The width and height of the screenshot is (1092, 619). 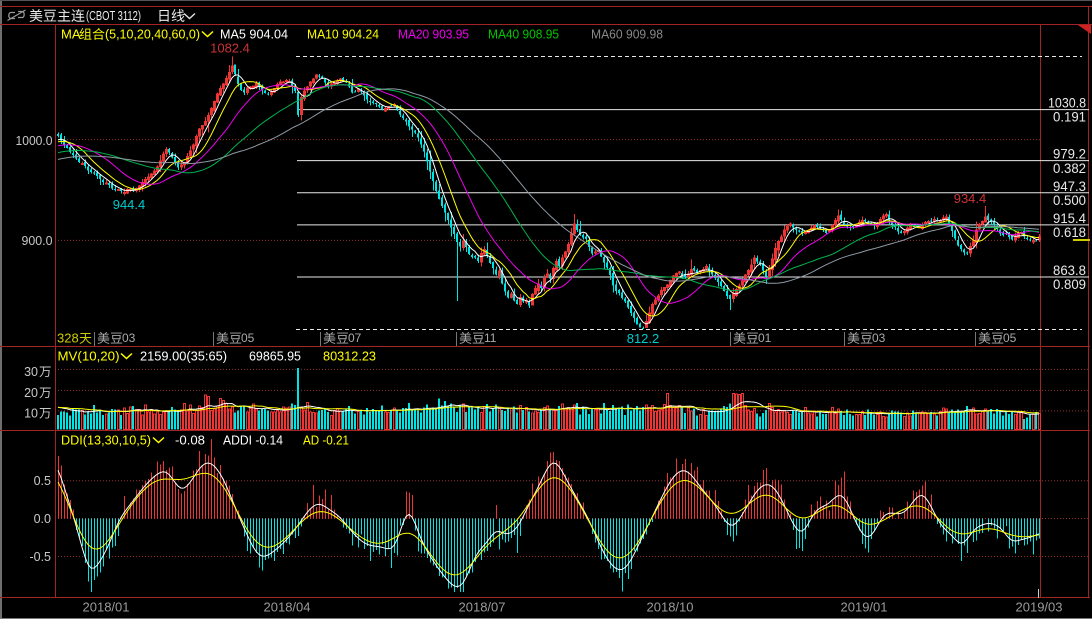 What do you see at coordinates (71, 34) in the screenshot?
I see `svg-text: MA` at bounding box center [71, 34].